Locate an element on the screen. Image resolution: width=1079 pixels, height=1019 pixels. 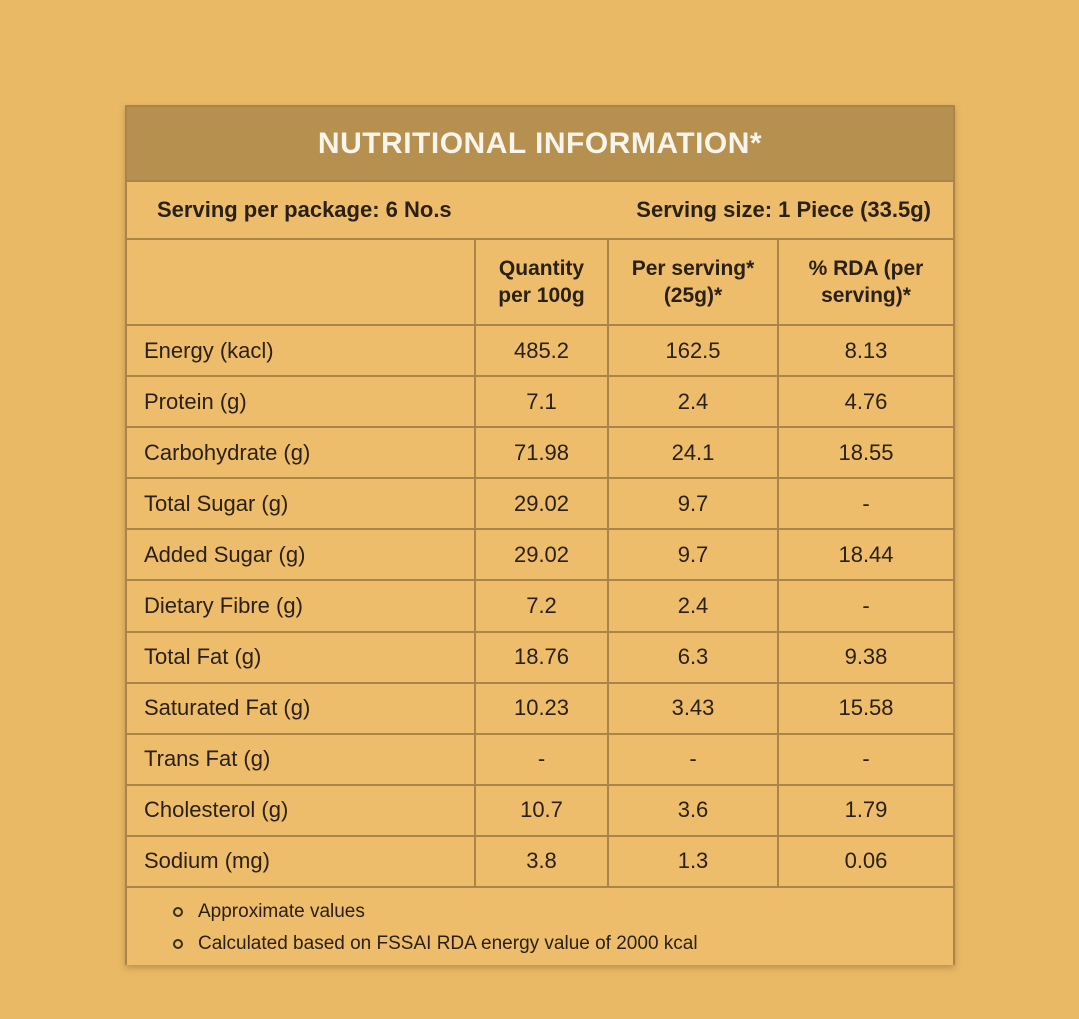
row-sodium-rda: 0.06 is located at coordinates (866, 861).